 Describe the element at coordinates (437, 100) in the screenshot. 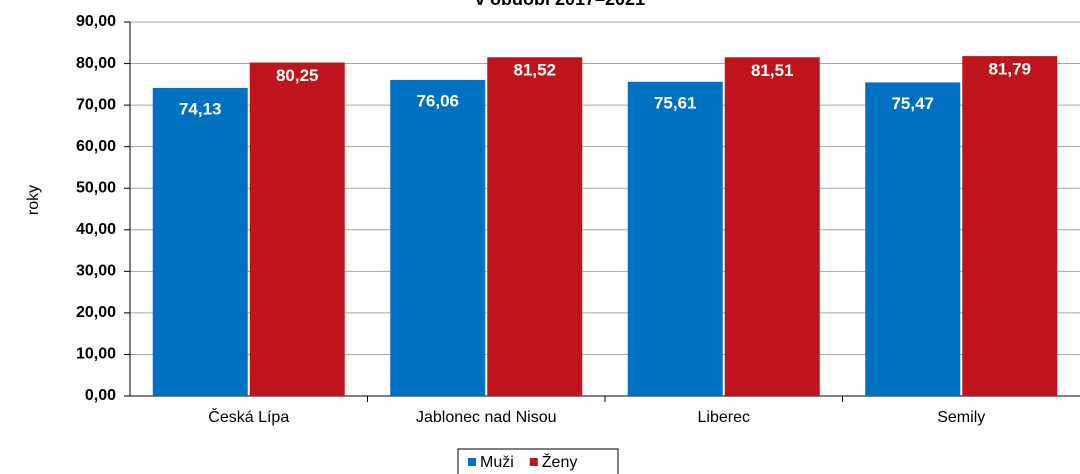

I see `data-label: 76,06` at that location.